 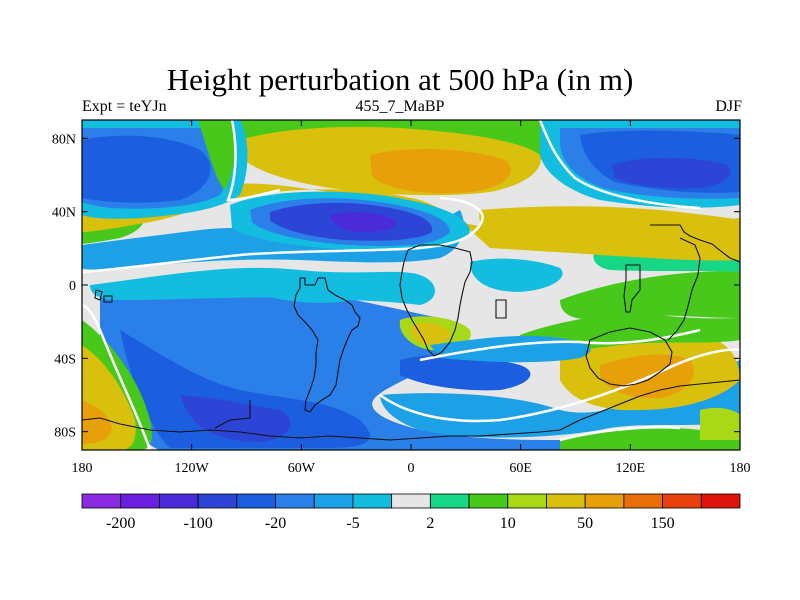 I want to click on y-tick-label: 0, so click(x=72, y=286).